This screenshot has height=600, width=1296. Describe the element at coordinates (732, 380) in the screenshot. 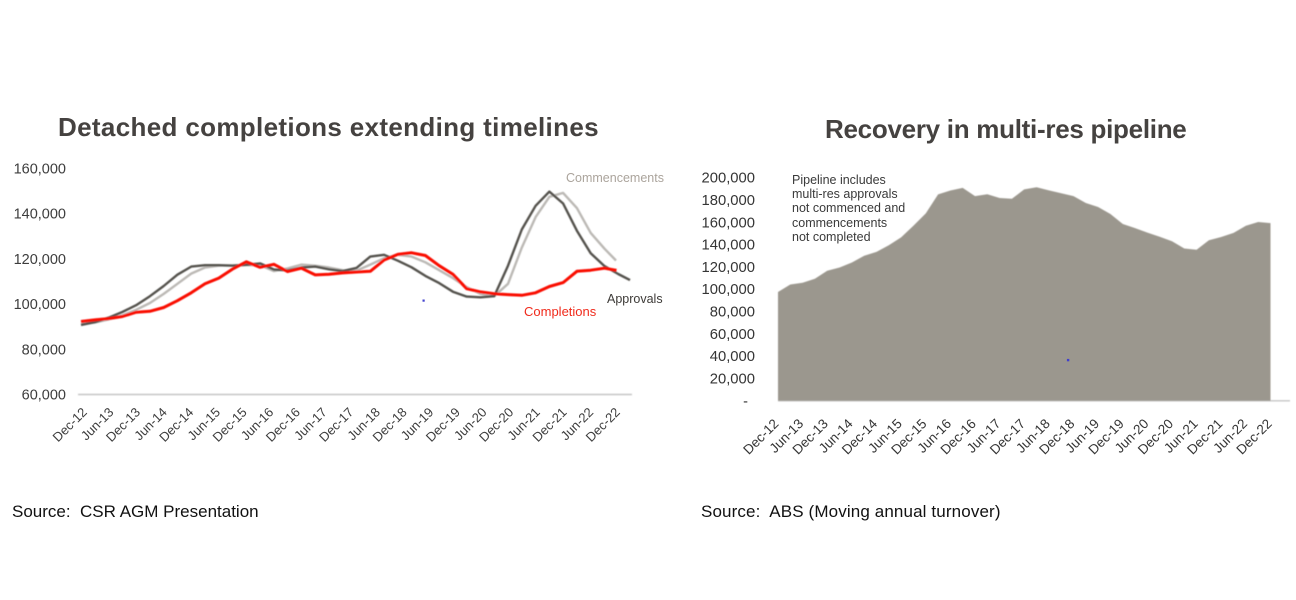

I see `svg-text: 20,000` at that location.